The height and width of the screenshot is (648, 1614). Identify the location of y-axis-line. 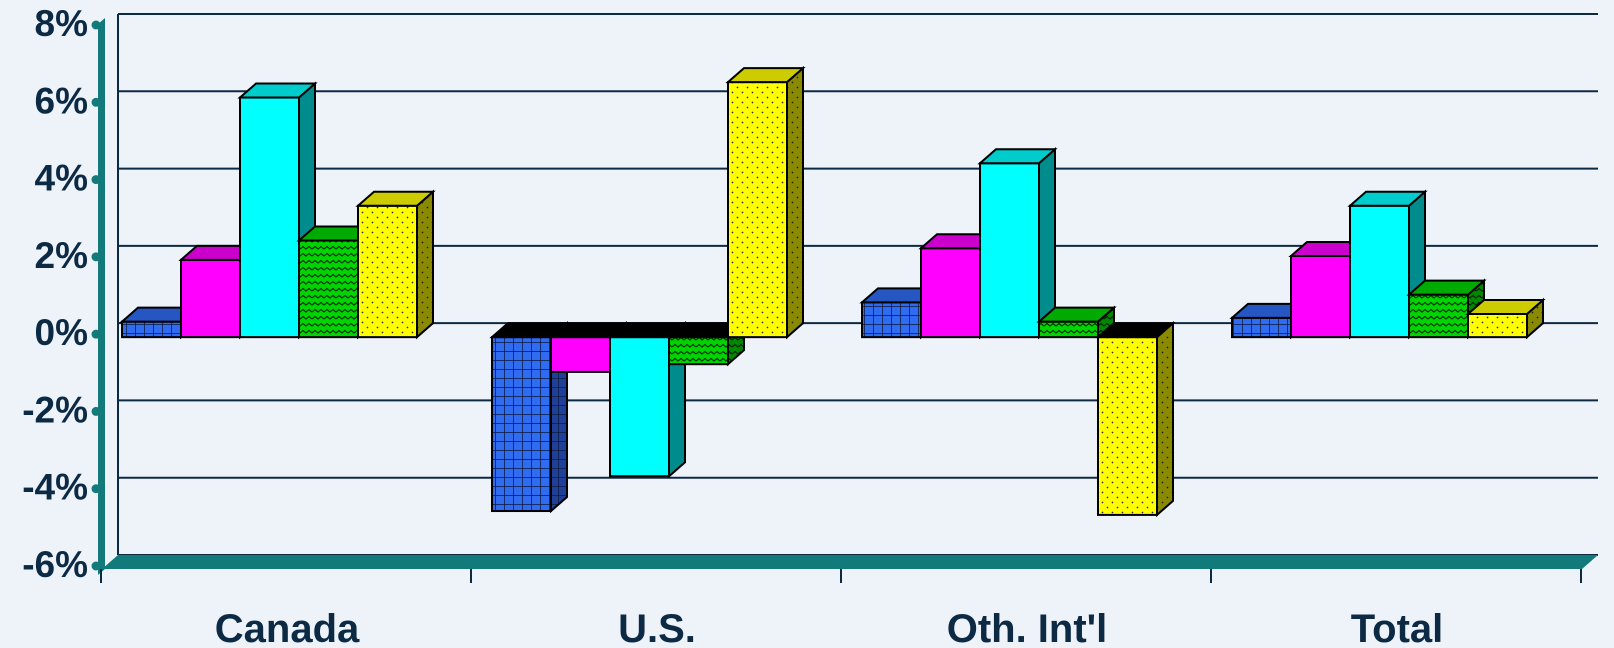
(101, 296).